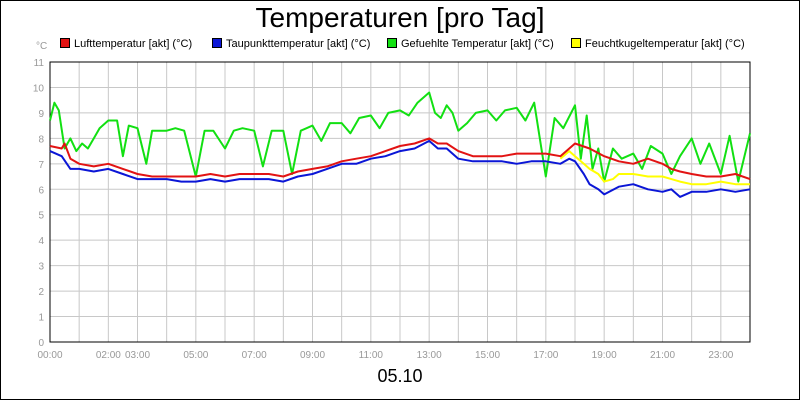  What do you see at coordinates (41, 318) in the screenshot?
I see `y-tick-label: 1` at bounding box center [41, 318].